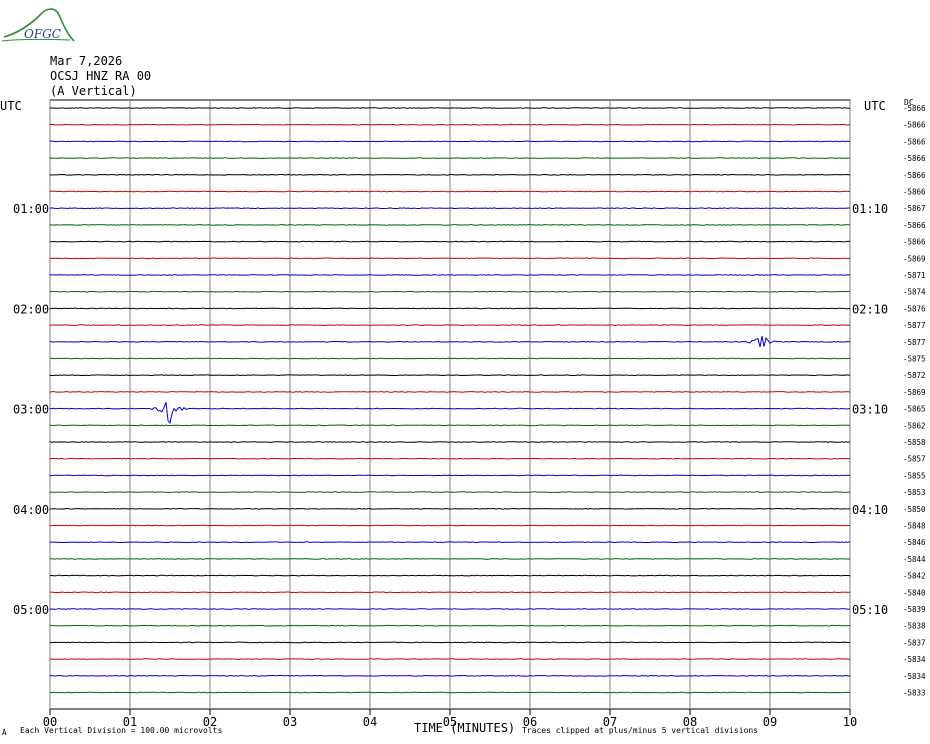  I want to click on right-hour-label: 01:10, so click(870, 209).